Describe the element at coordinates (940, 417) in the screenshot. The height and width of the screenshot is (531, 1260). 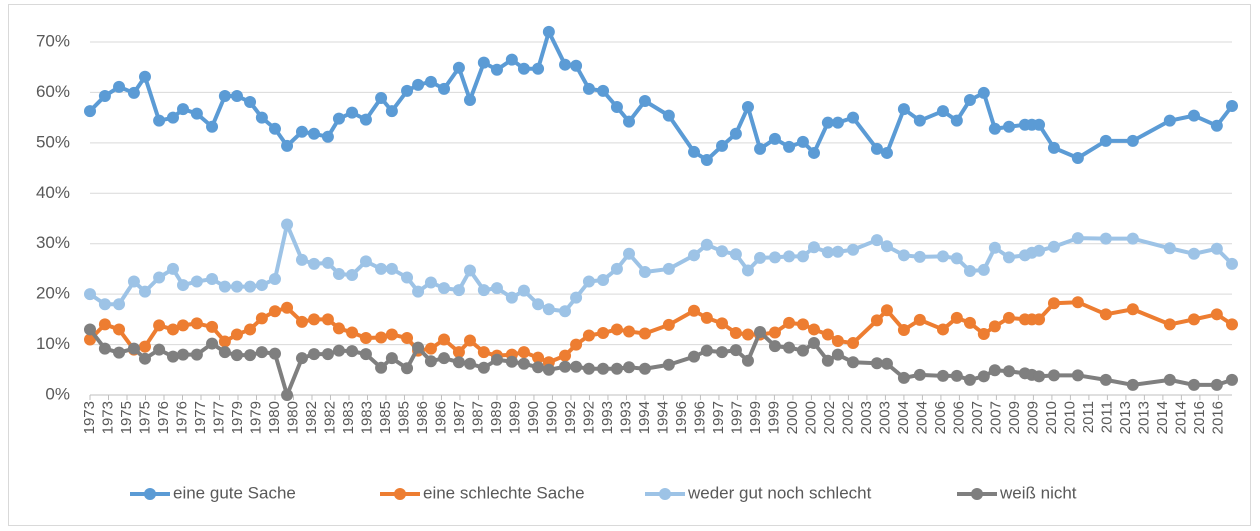
I see `x-tick-label: 2006` at that location.